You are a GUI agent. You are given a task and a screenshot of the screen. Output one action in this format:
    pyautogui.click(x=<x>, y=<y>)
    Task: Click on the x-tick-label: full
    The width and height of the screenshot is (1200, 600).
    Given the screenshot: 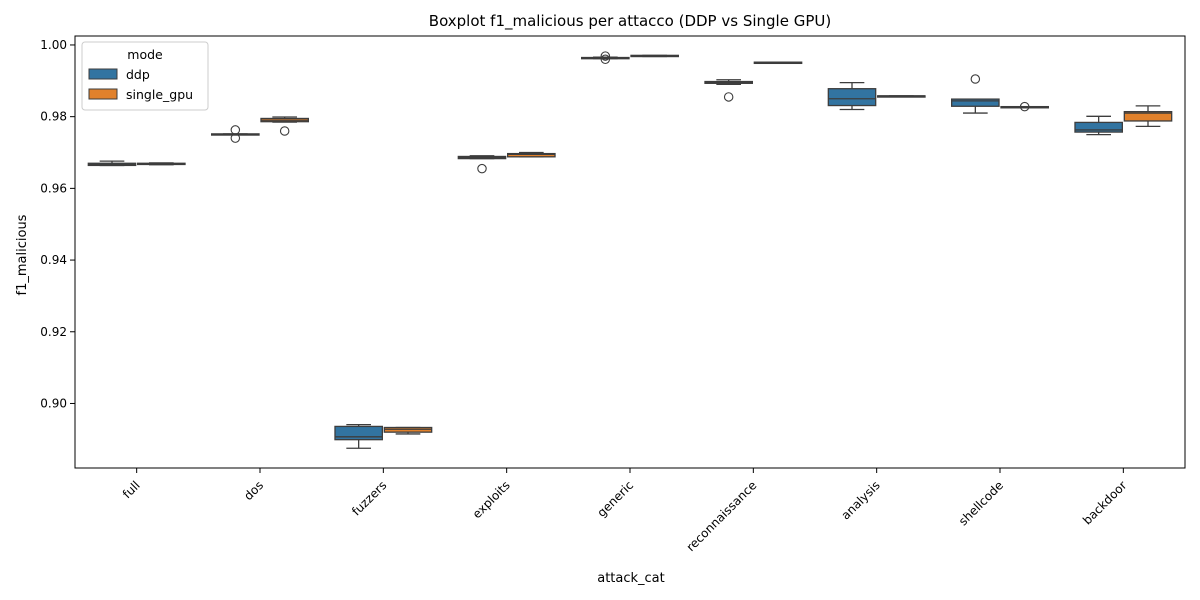 What is the action you would take?
    pyautogui.click(x=131, y=489)
    